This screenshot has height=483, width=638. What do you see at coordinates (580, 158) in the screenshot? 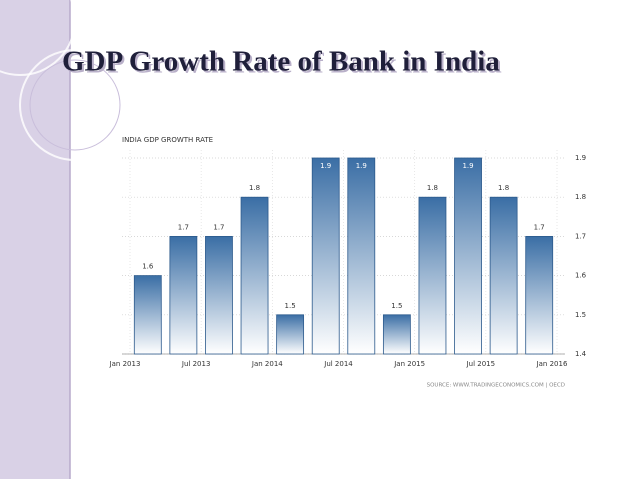
I see `y-tick-label: 1.9` at bounding box center [580, 158].